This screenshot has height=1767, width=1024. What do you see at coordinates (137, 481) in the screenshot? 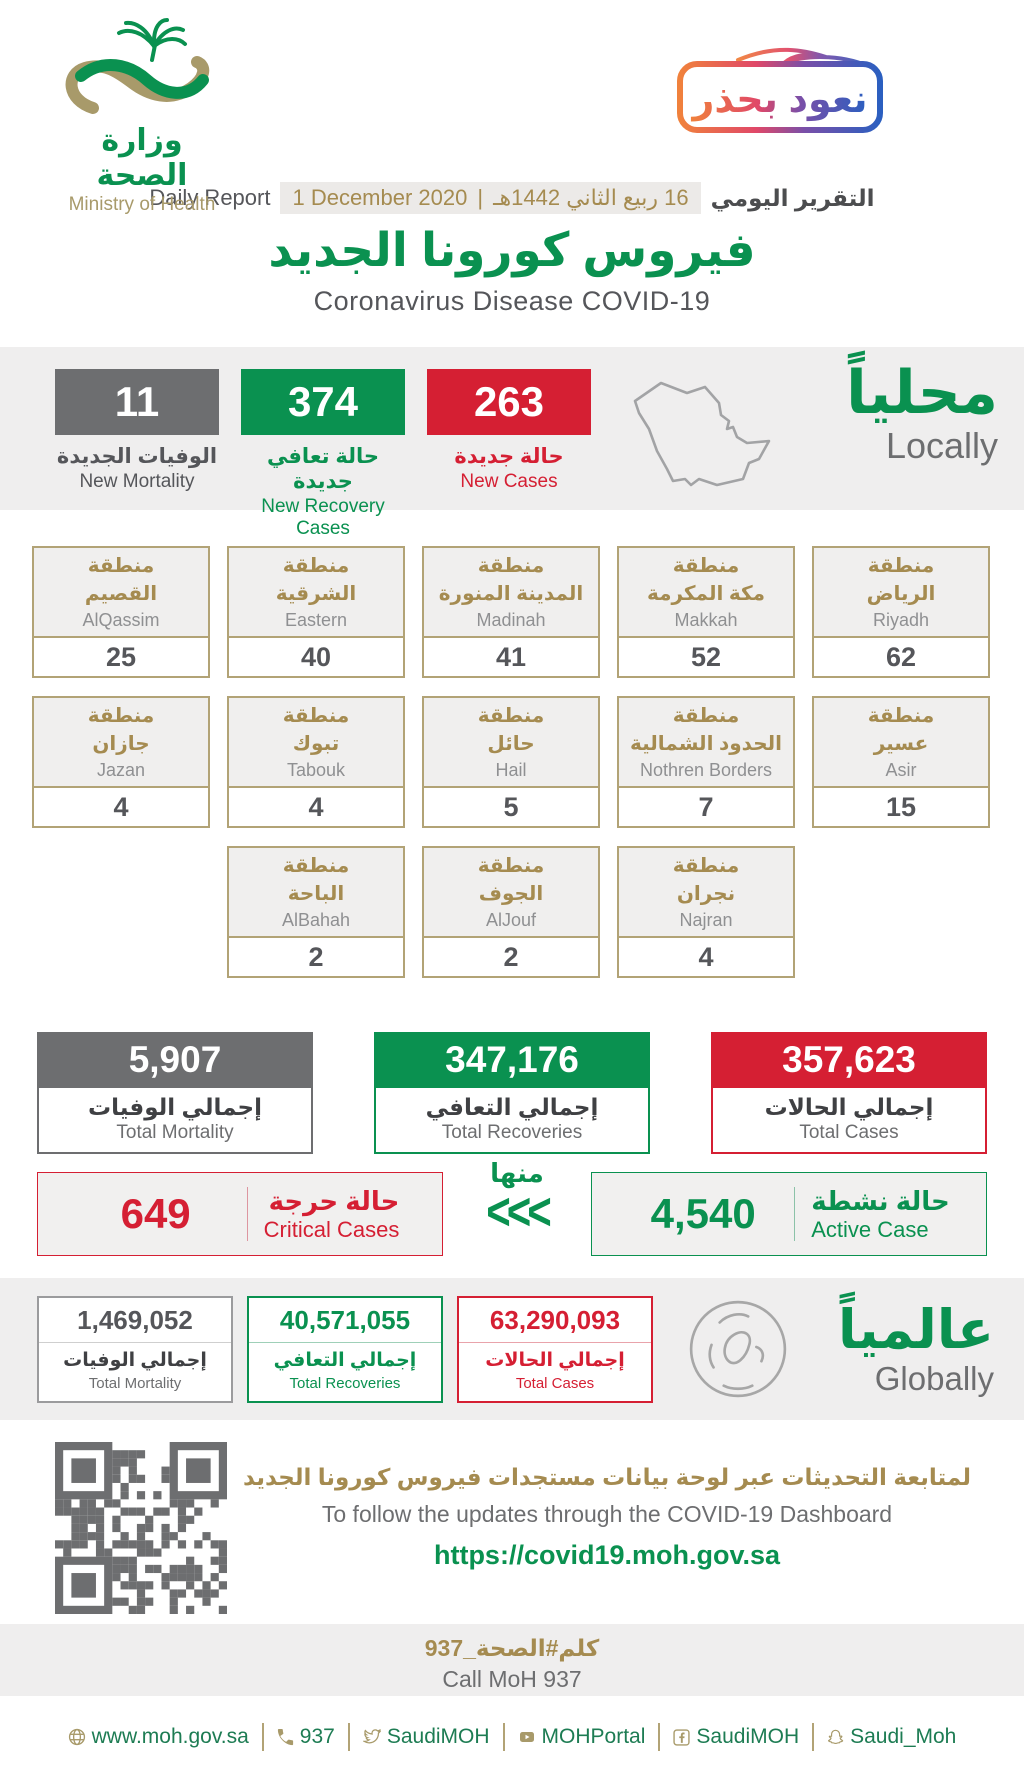
I see `new-mortality-label-en: New Mortality` at bounding box center [137, 481].